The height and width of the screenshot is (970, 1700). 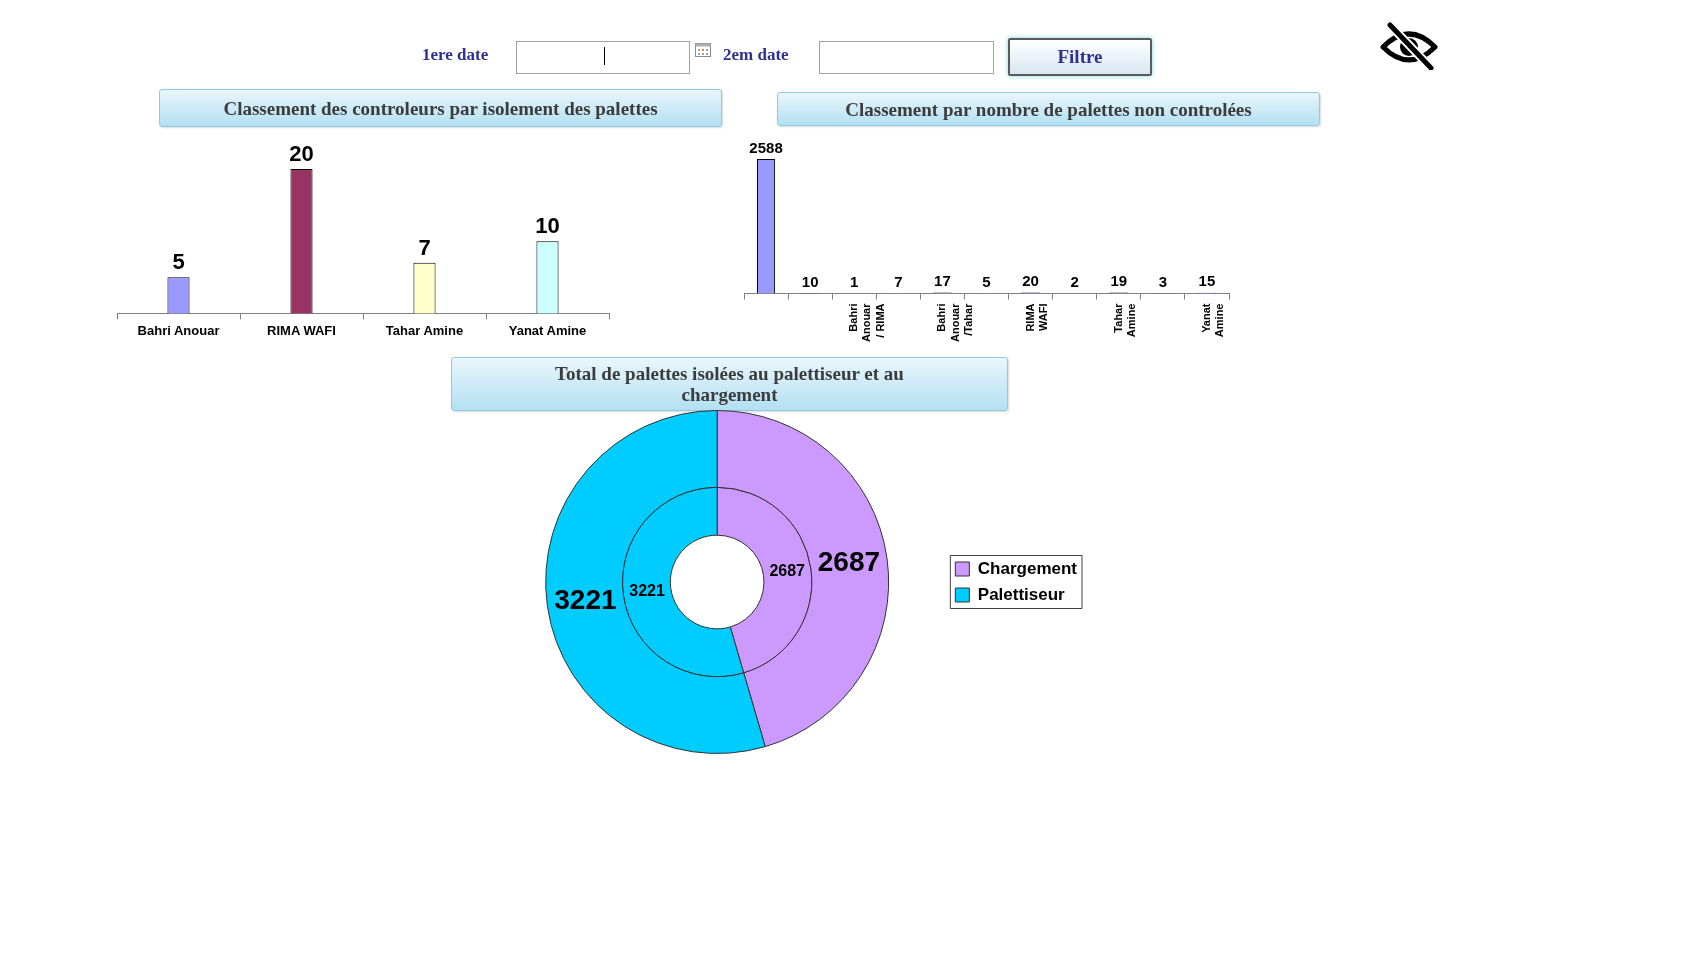 What do you see at coordinates (729, 384) in the screenshot?
I see `chart-title: Total de palettes isolées au palettiseur et au chargement` at bounding box center [729, 384].